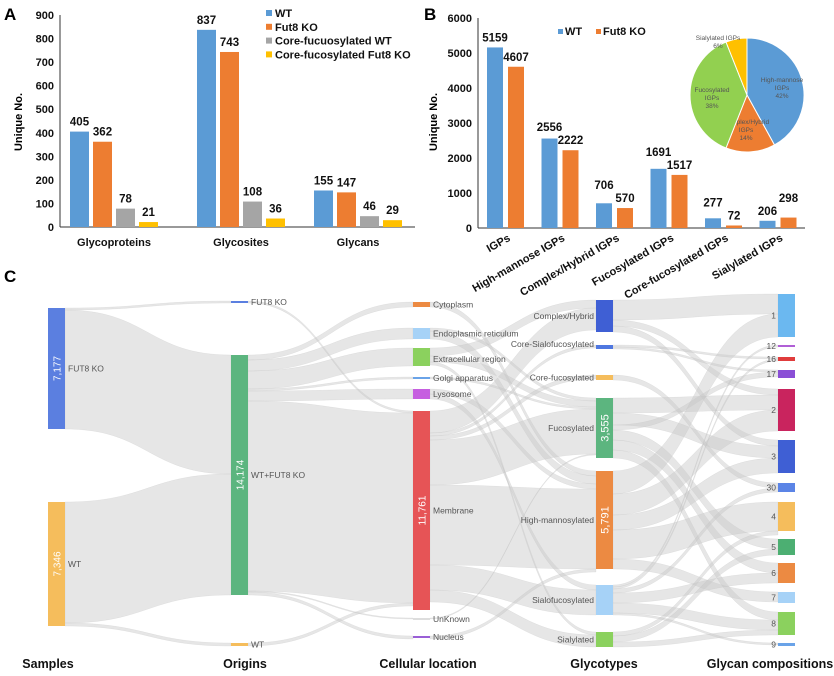  I want to click on sankey-node-label: Extracellular region, so click(469, 359).